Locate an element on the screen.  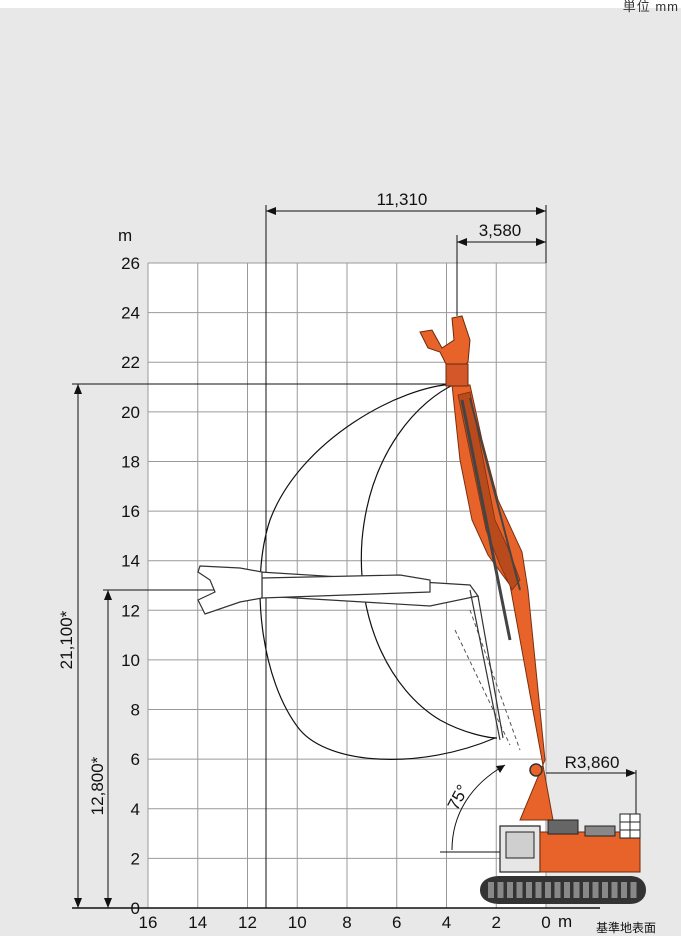
y-tick-label: 16 is located at coordinates (130, 511).